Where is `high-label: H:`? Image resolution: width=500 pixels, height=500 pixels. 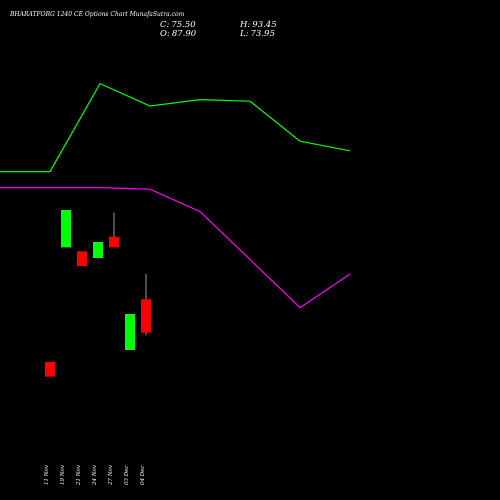 high-label: H: is located at coordinates (245, 25).